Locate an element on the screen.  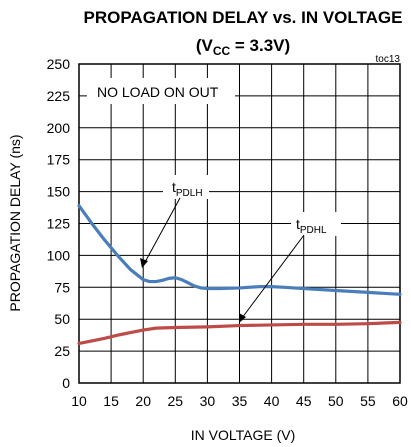
y-tick-label: 125 is located at coordinates (59, 224).